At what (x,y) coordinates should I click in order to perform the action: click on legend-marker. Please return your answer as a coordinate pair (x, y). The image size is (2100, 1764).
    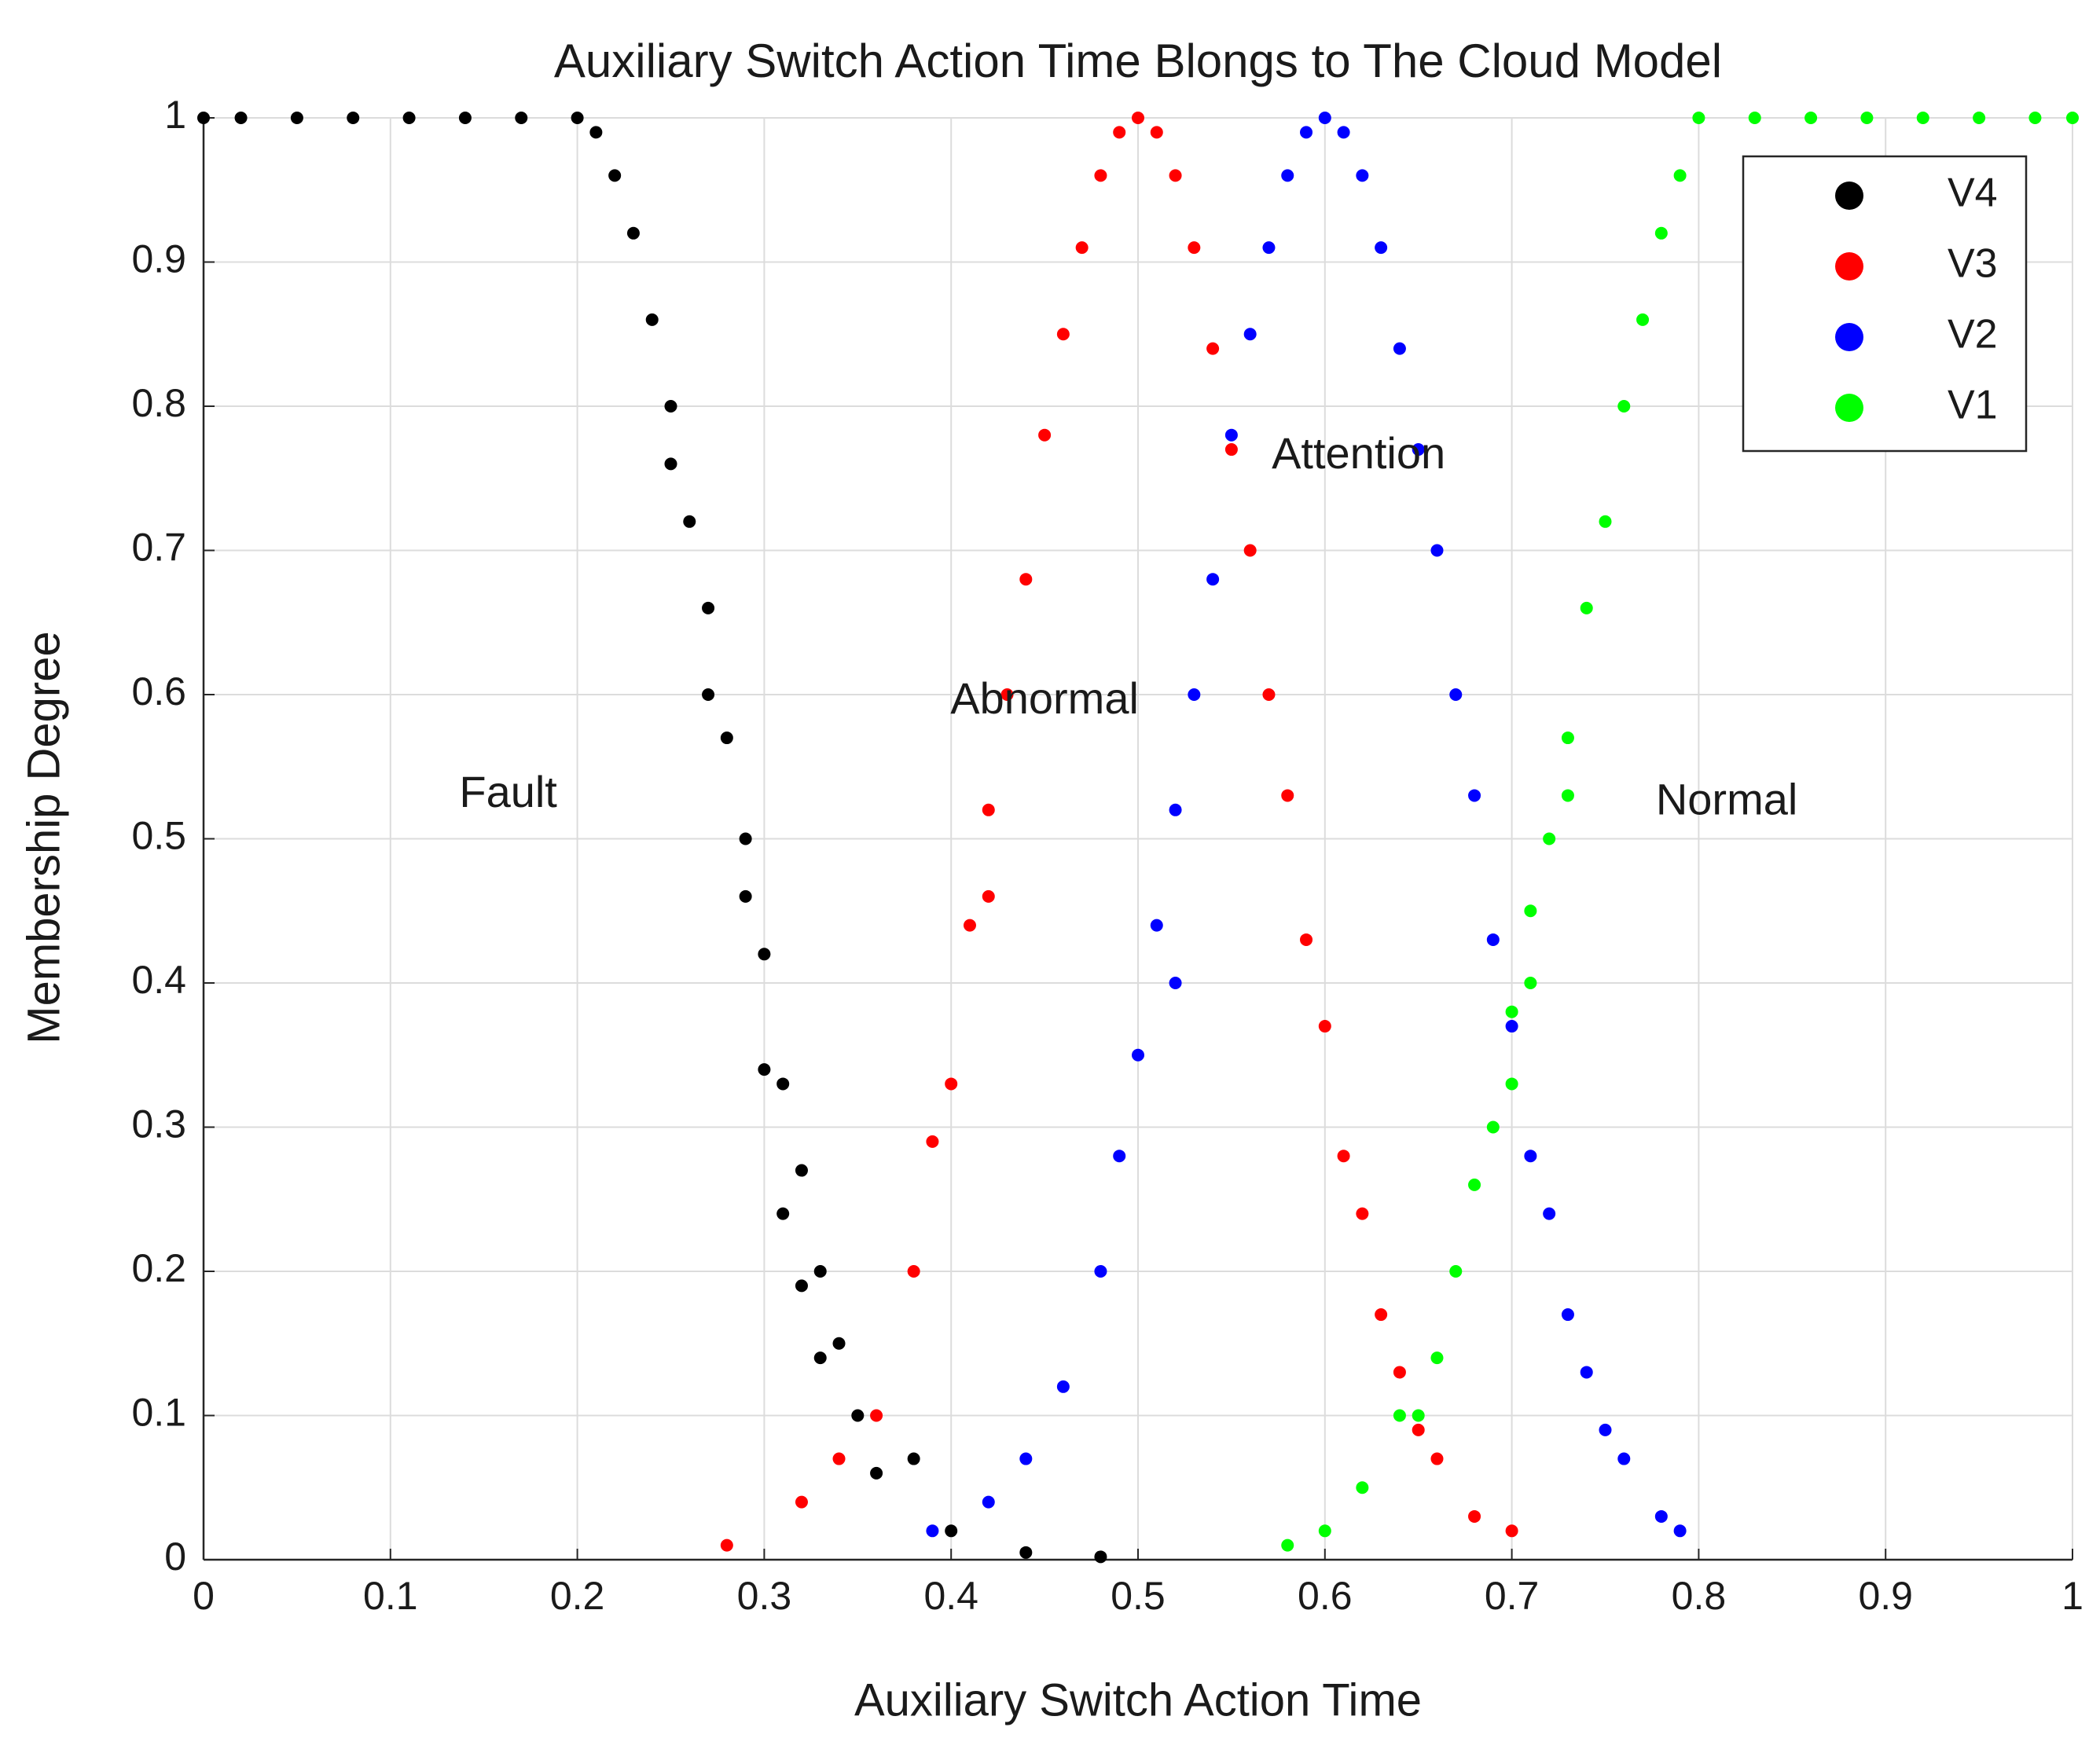
    Looking at the image, I should click on (1849, 408).